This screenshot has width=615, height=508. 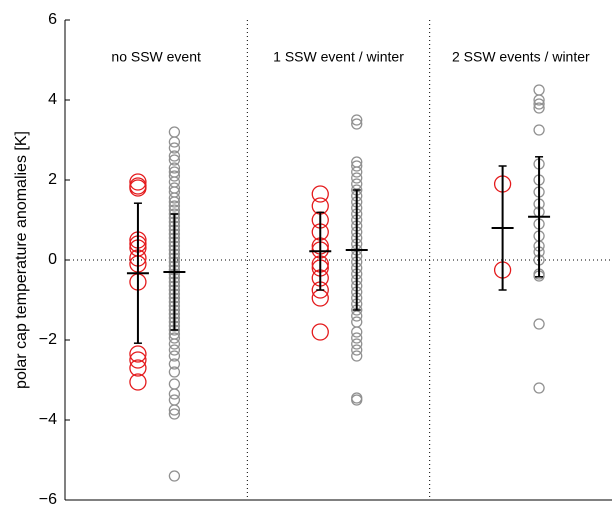 What do you see at coordinates (156, 57) in the screenshot?
I see `group-label: no SSW event` at bounding box center [156, 57].